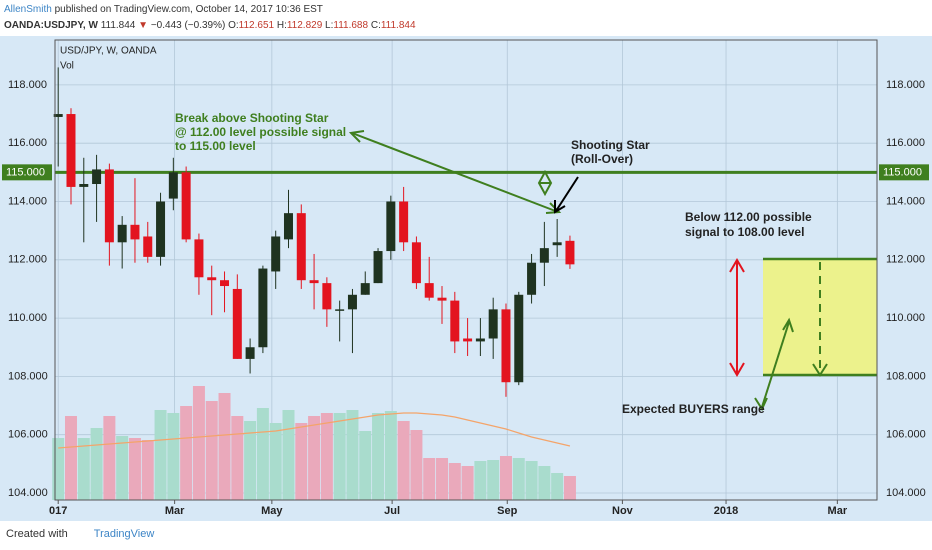 The width and height of the screenshot is (932, 550). Describe the element at coordinates (215, 146) in the screenshot. I see `note: to 115.00 level` at that location.